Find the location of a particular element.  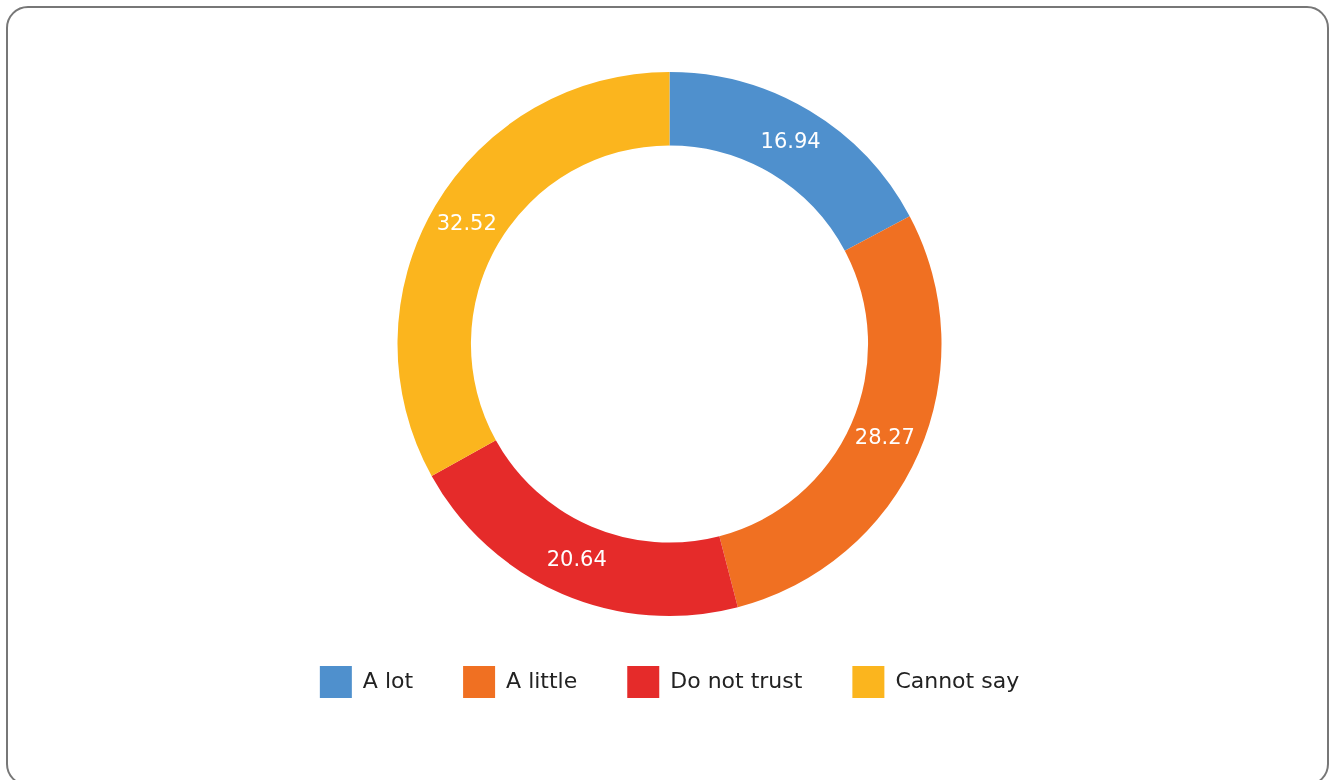

legend-label: Cannot say is located at coordinates (957, 680).